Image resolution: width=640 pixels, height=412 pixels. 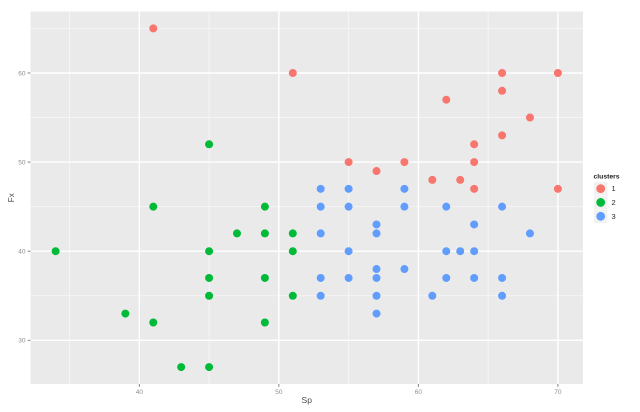 What do you see at coordinates (558, 392) in the screenshot?
I see `svg-text: 70` at bounding box center [558, 392].